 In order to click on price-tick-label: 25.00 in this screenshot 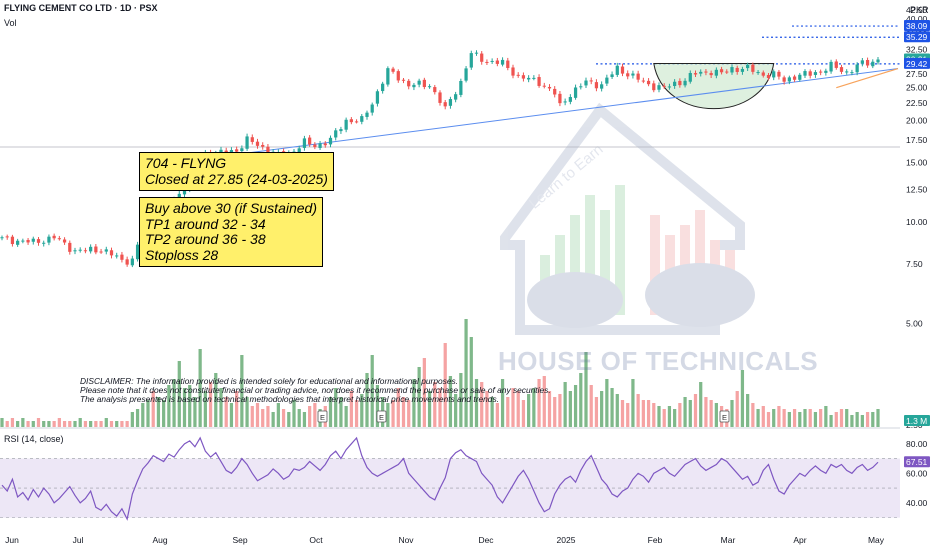, I will do `click(917, 88)`.